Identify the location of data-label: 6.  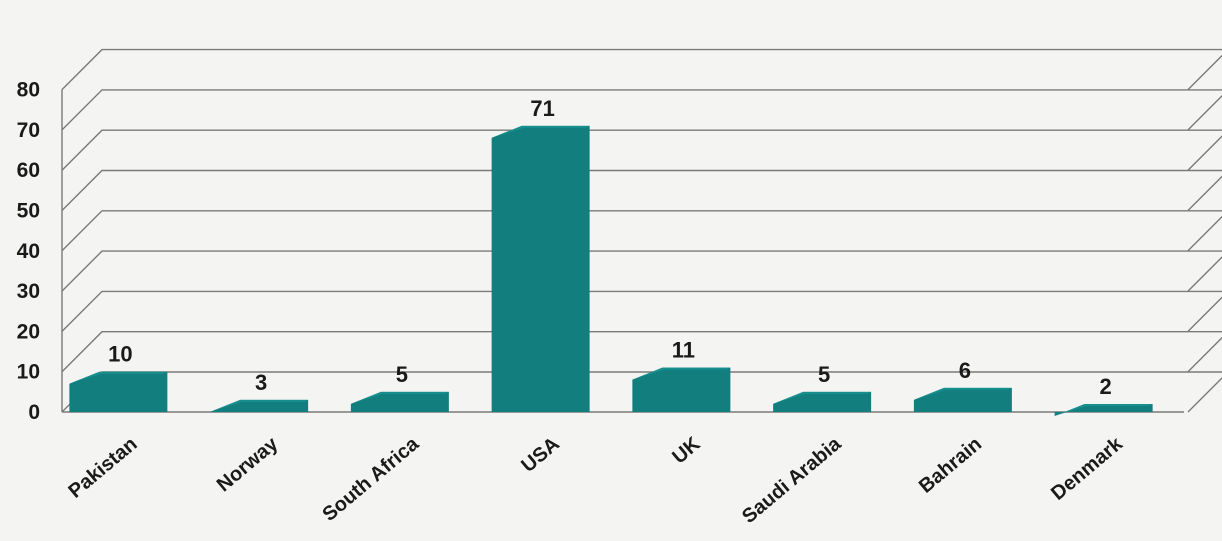
(965, 370).